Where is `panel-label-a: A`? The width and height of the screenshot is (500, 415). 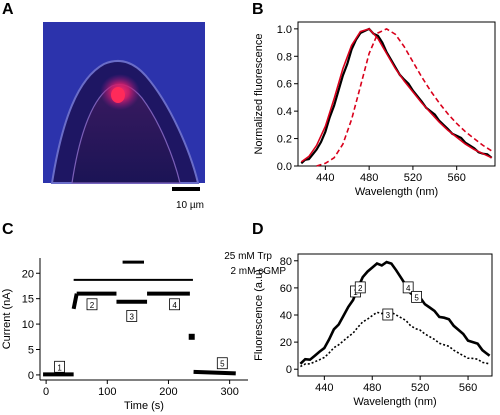
panel-label-a: A is located at coordinates (8, 9).